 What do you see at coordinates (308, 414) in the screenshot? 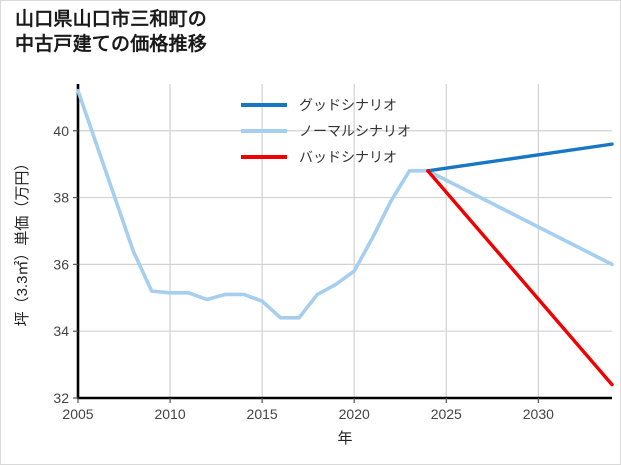
I see `x-axis-tick-labels: 2005 2010 2015 2020 2025 2030` at bounding box center [308, 414].